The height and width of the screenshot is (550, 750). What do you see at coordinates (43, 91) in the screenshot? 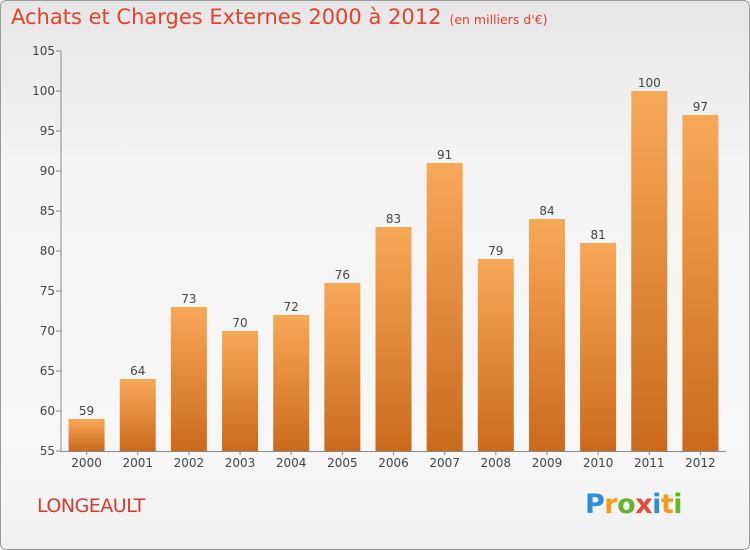
I see `y-tick-label: 100` at bounding box center [43, 91].